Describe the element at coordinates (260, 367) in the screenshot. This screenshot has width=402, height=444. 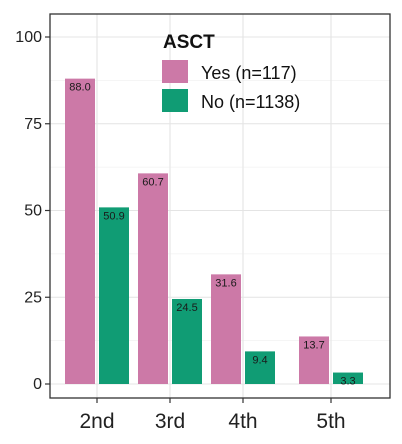
I see `bar-no-4th` at that location.